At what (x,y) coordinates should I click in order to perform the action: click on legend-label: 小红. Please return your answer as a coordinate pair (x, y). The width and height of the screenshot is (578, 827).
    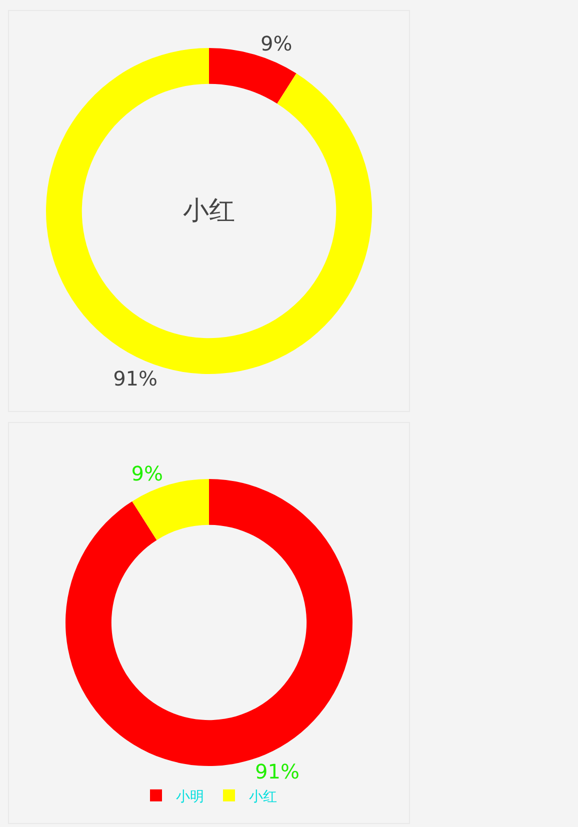
    Looking at the image, I should click on (263, 796).